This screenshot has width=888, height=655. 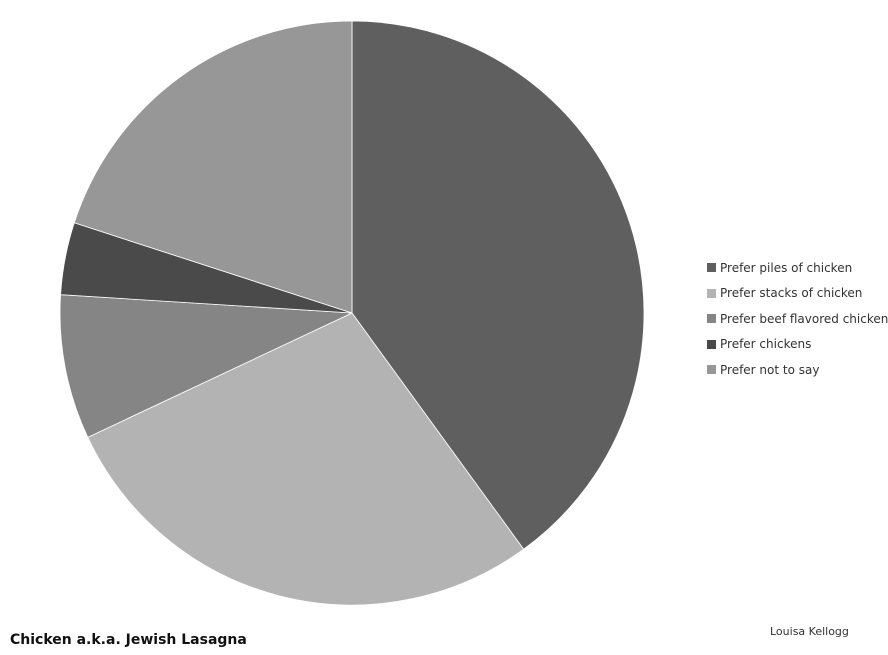 I want to click on legend-label-piles: Prefer piles of chicken, so click(x=786, y=267).